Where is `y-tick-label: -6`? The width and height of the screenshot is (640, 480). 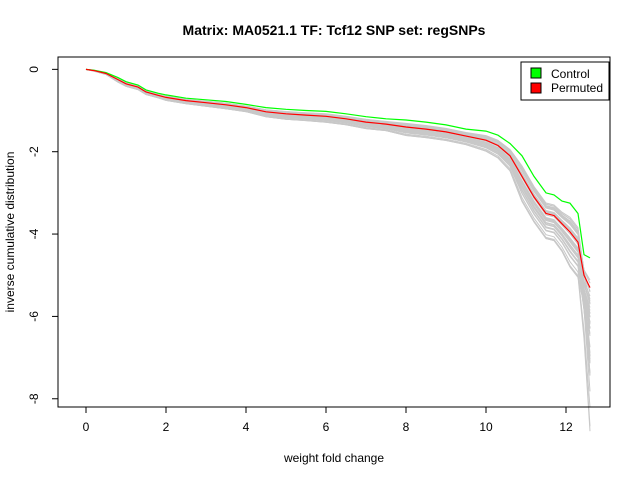 y-tick-label: -6 is located at coordinates (34, 316).